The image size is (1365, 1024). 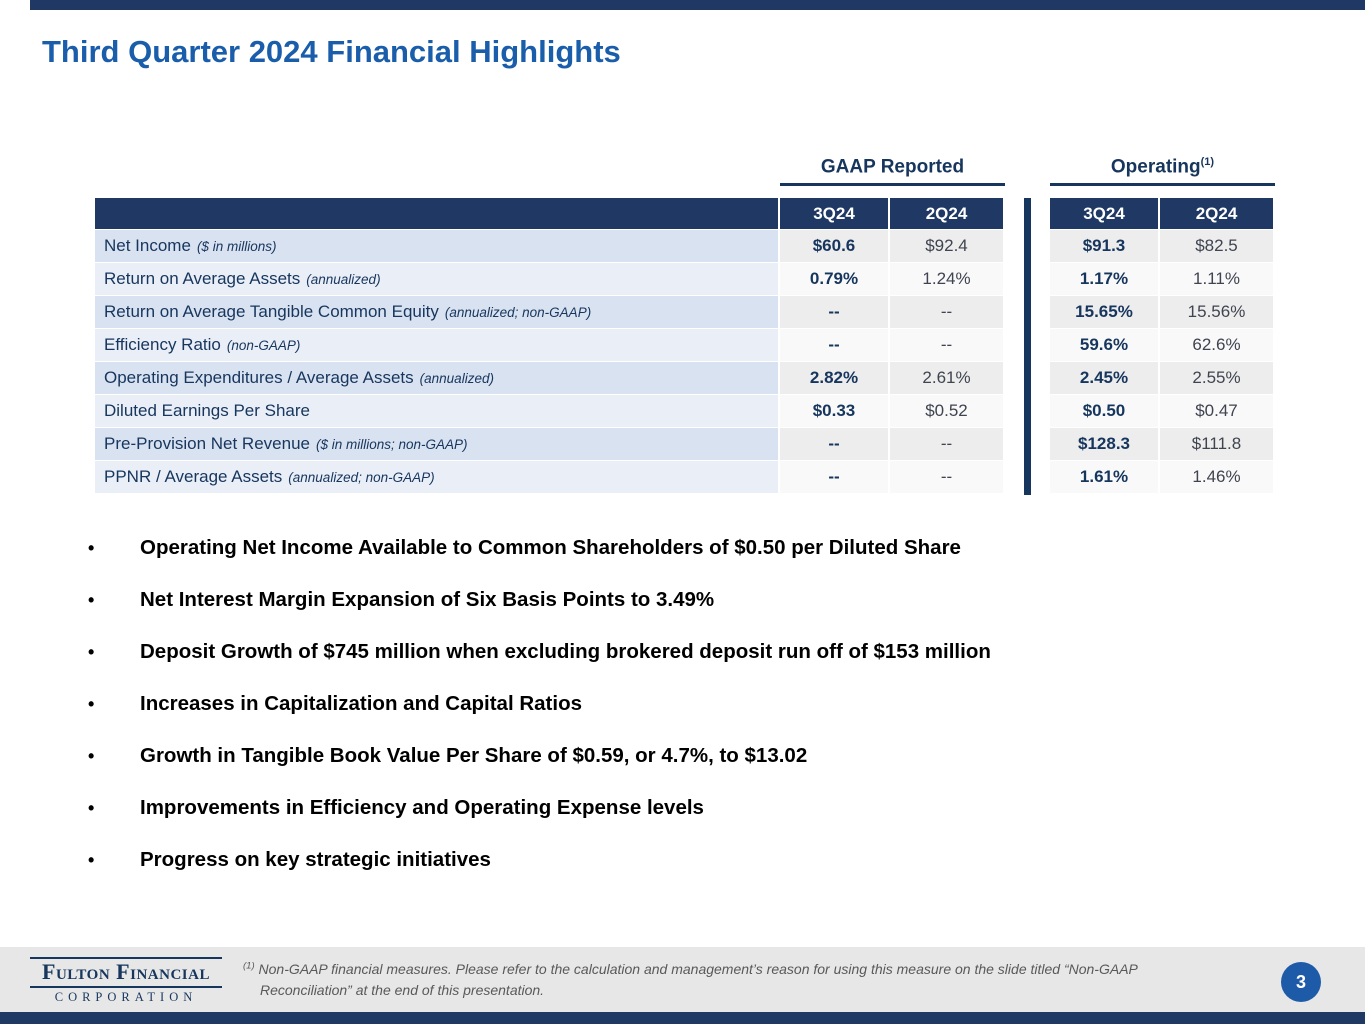 What do you see at coordinates (1027, 346) in the screenshot?
I see `table-group-divider` at bounding box center [1027, 346].